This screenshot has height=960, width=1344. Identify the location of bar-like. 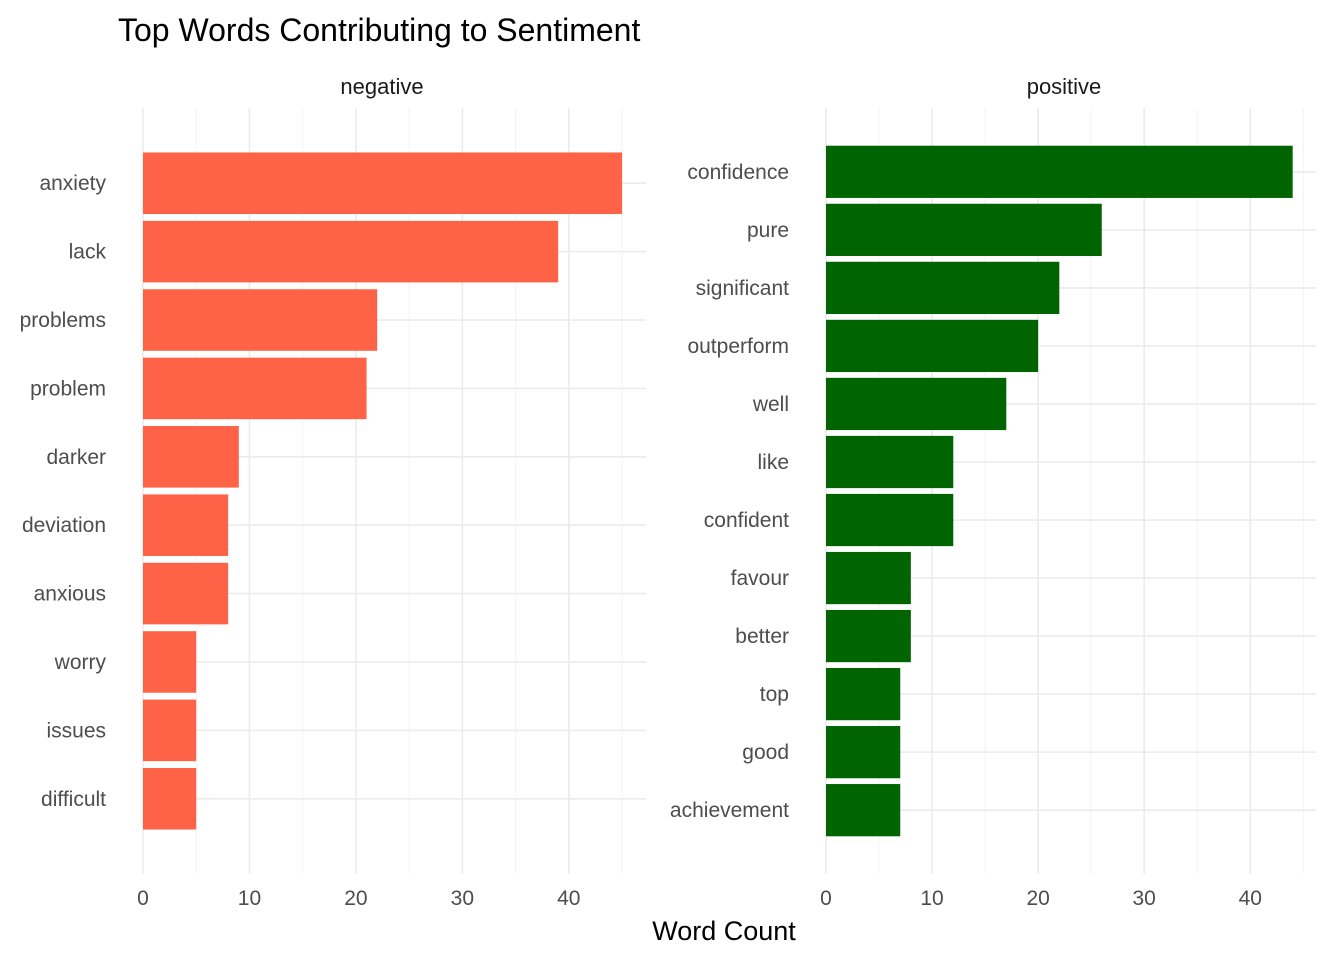
(890, 462).